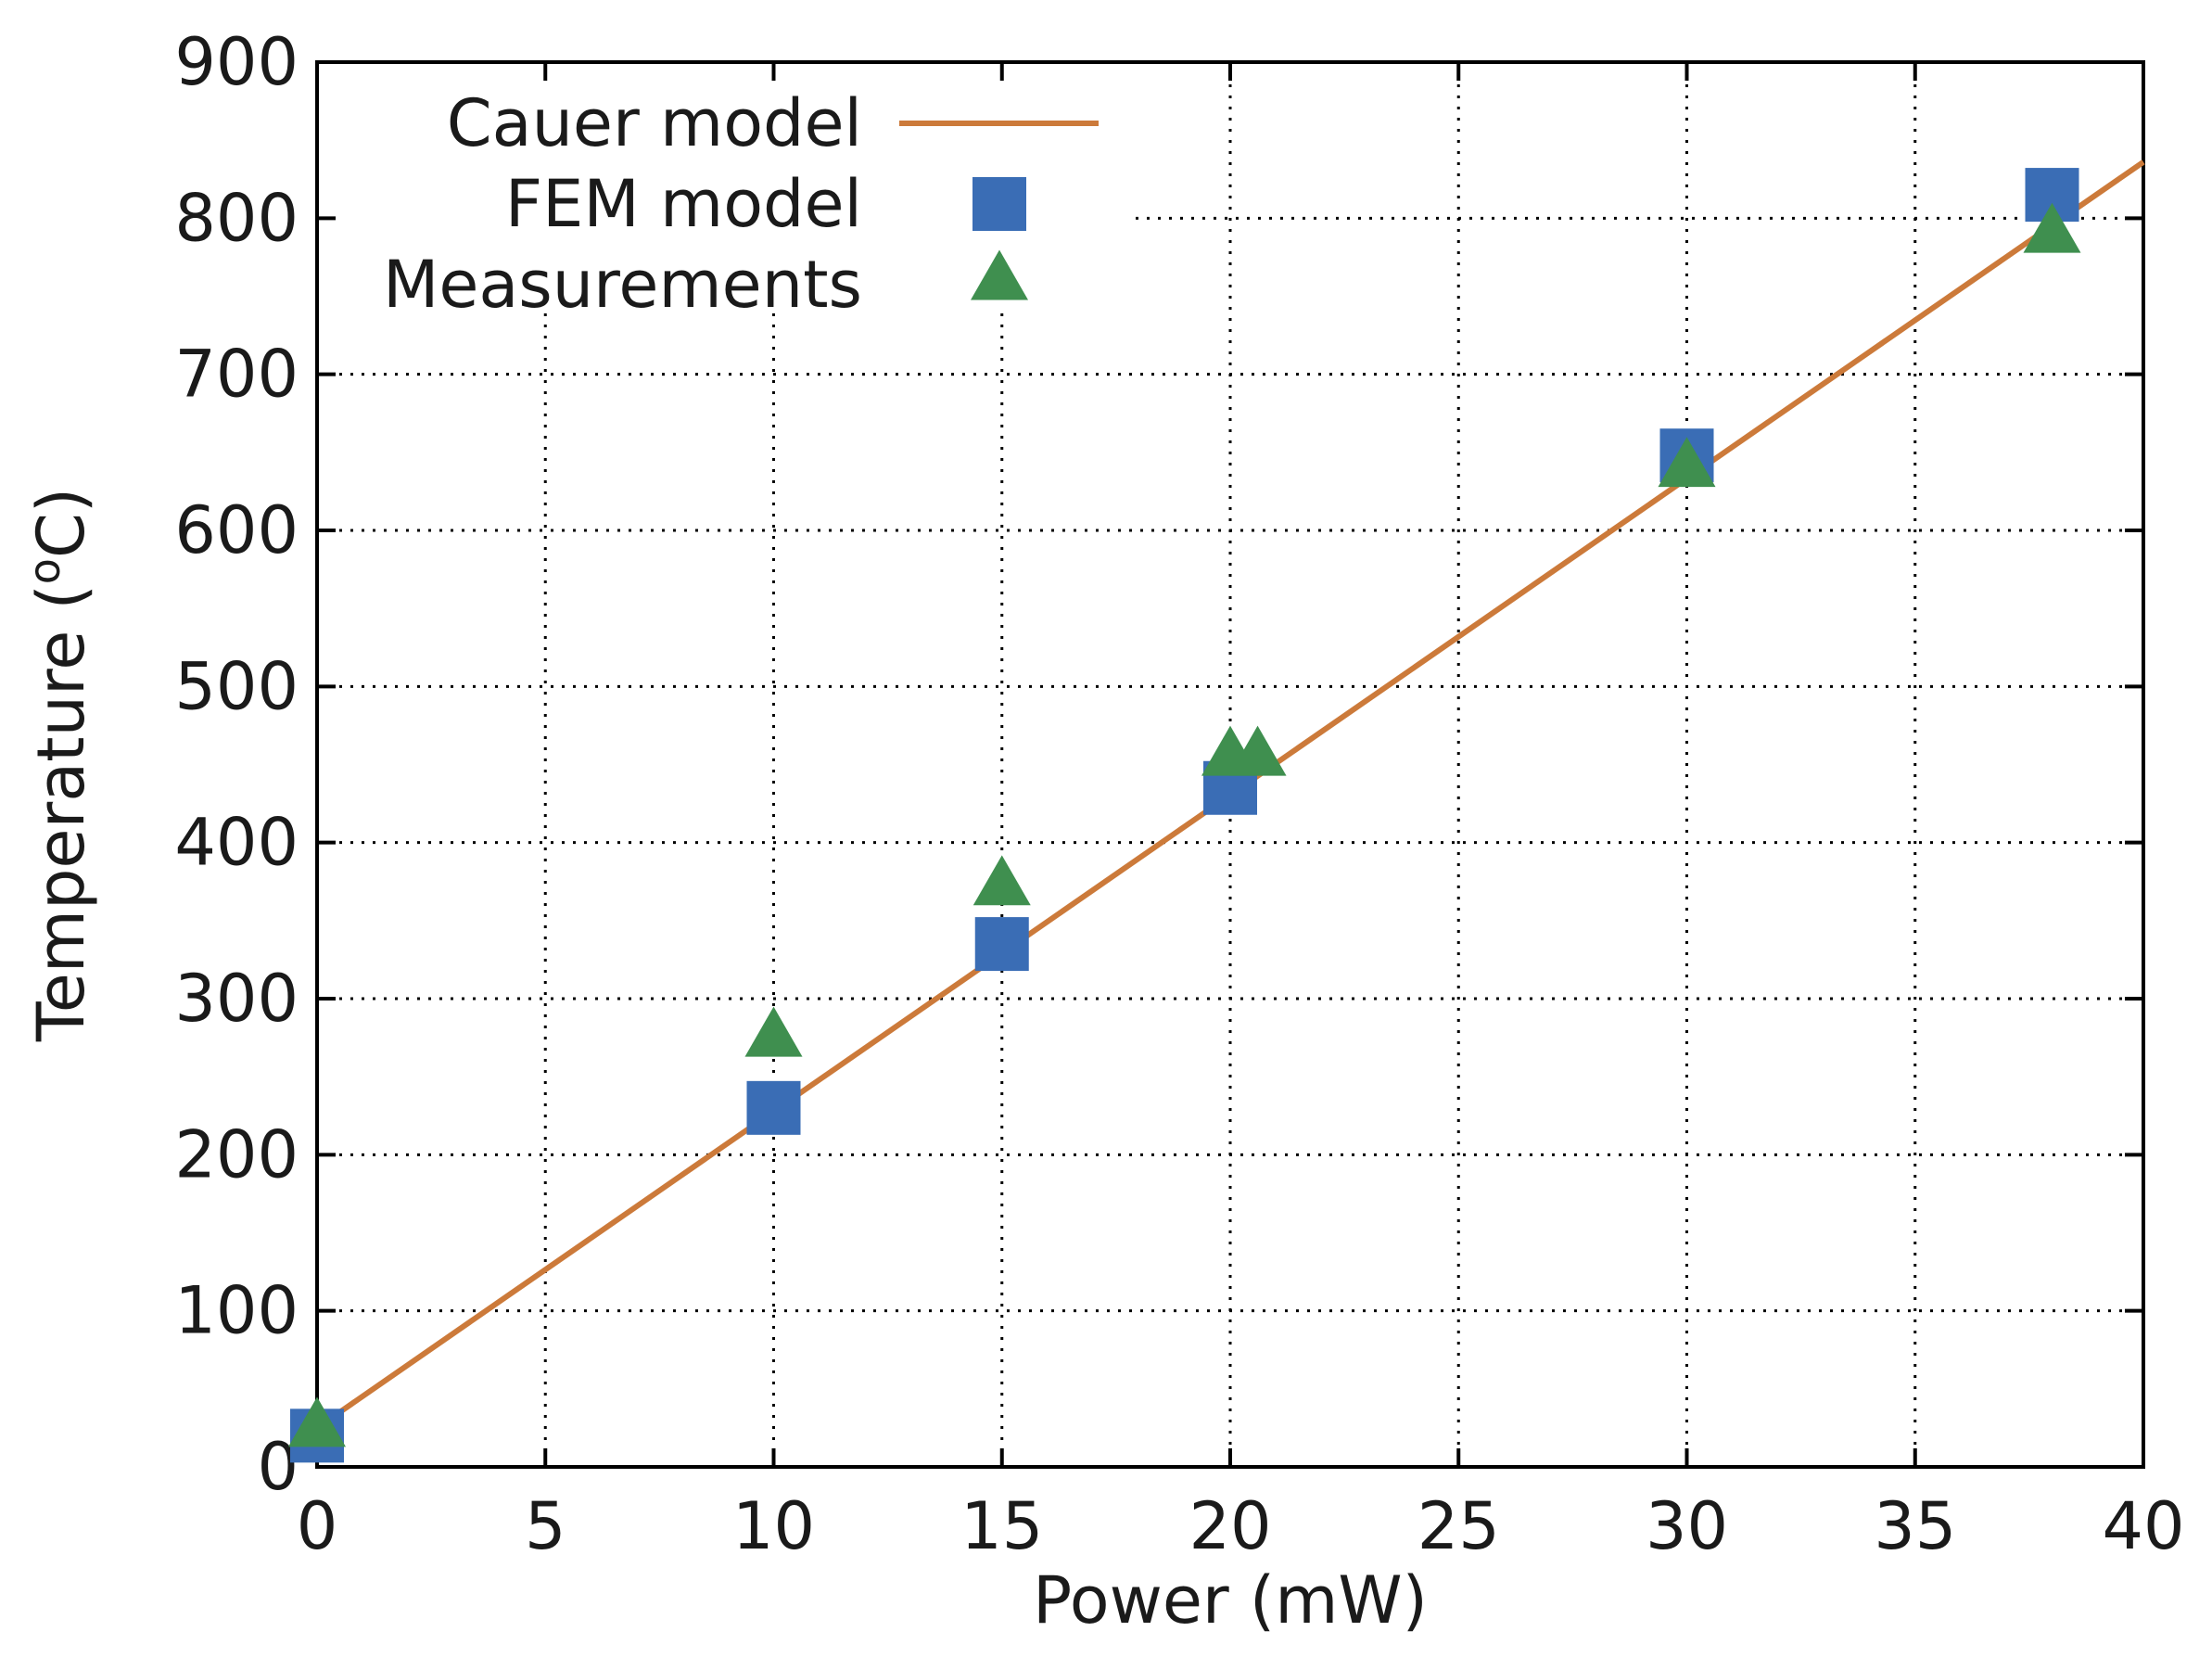 This screenshot has height=1657, width=2212. Describe the element at coordinates (44, 571) in the screenshot. I see `y-axis-label-degree-superscript: o` at that location.